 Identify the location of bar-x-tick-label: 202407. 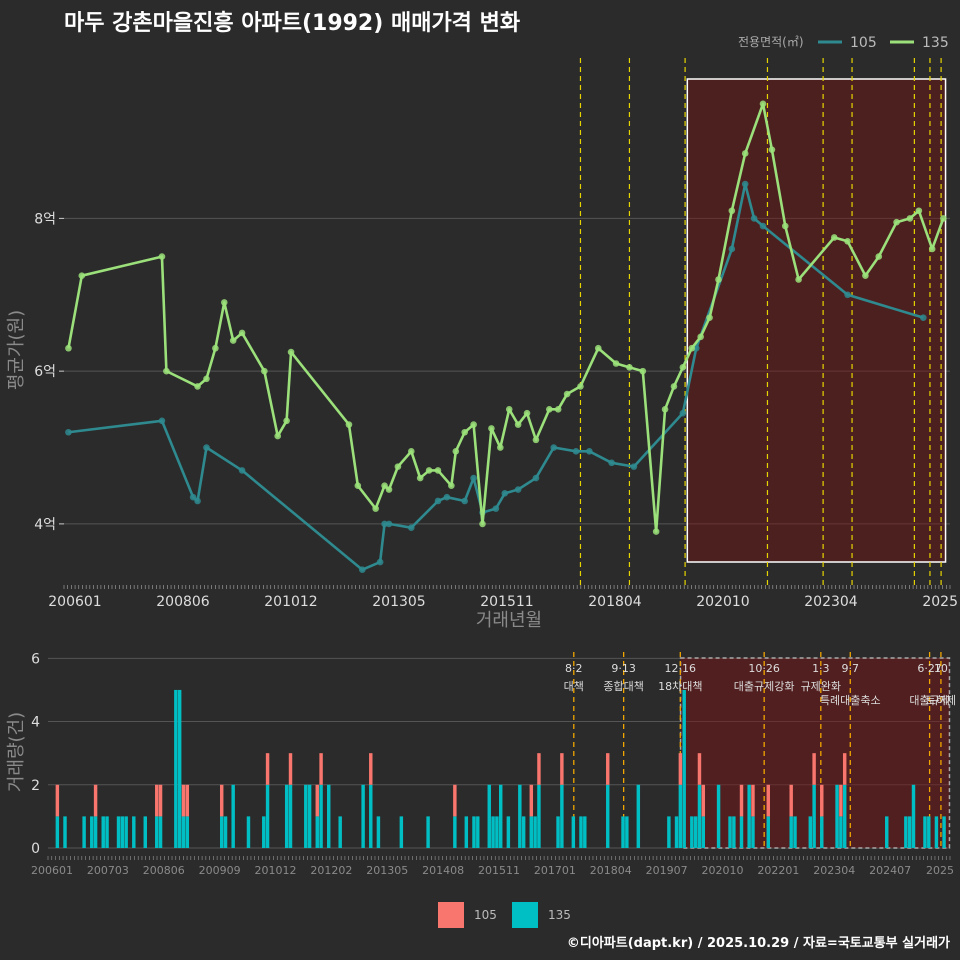
(890, 870).